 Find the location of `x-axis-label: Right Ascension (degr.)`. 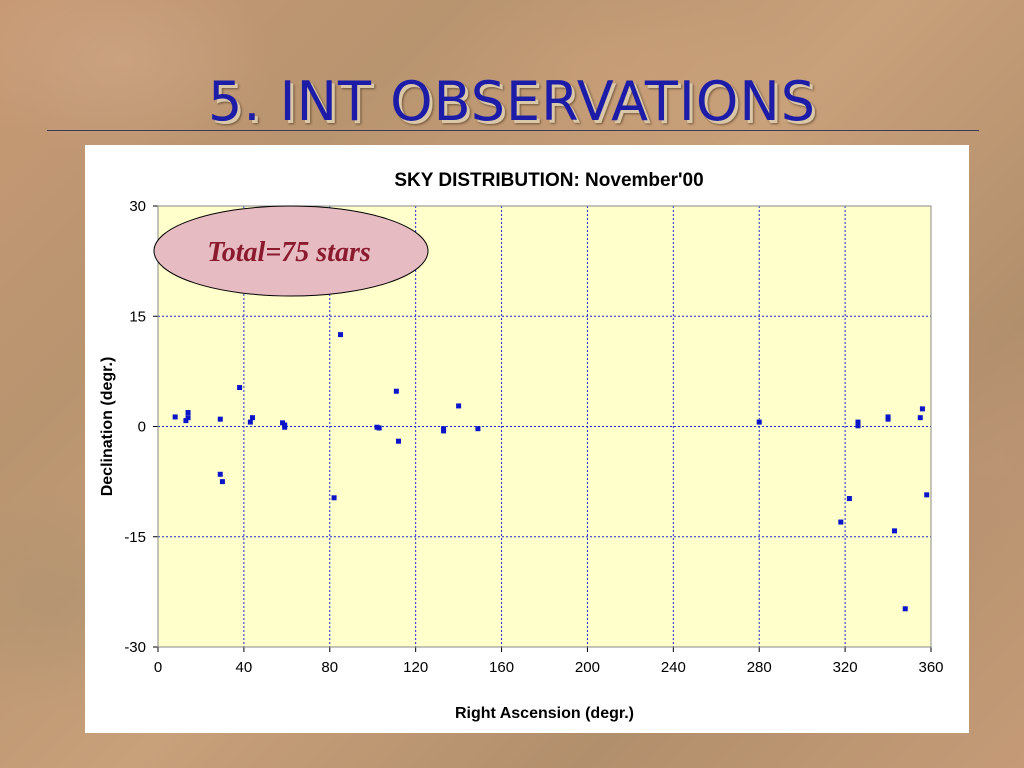

x-axis-label: Right Ascension (degr.) is located at coordinates (544, 713).